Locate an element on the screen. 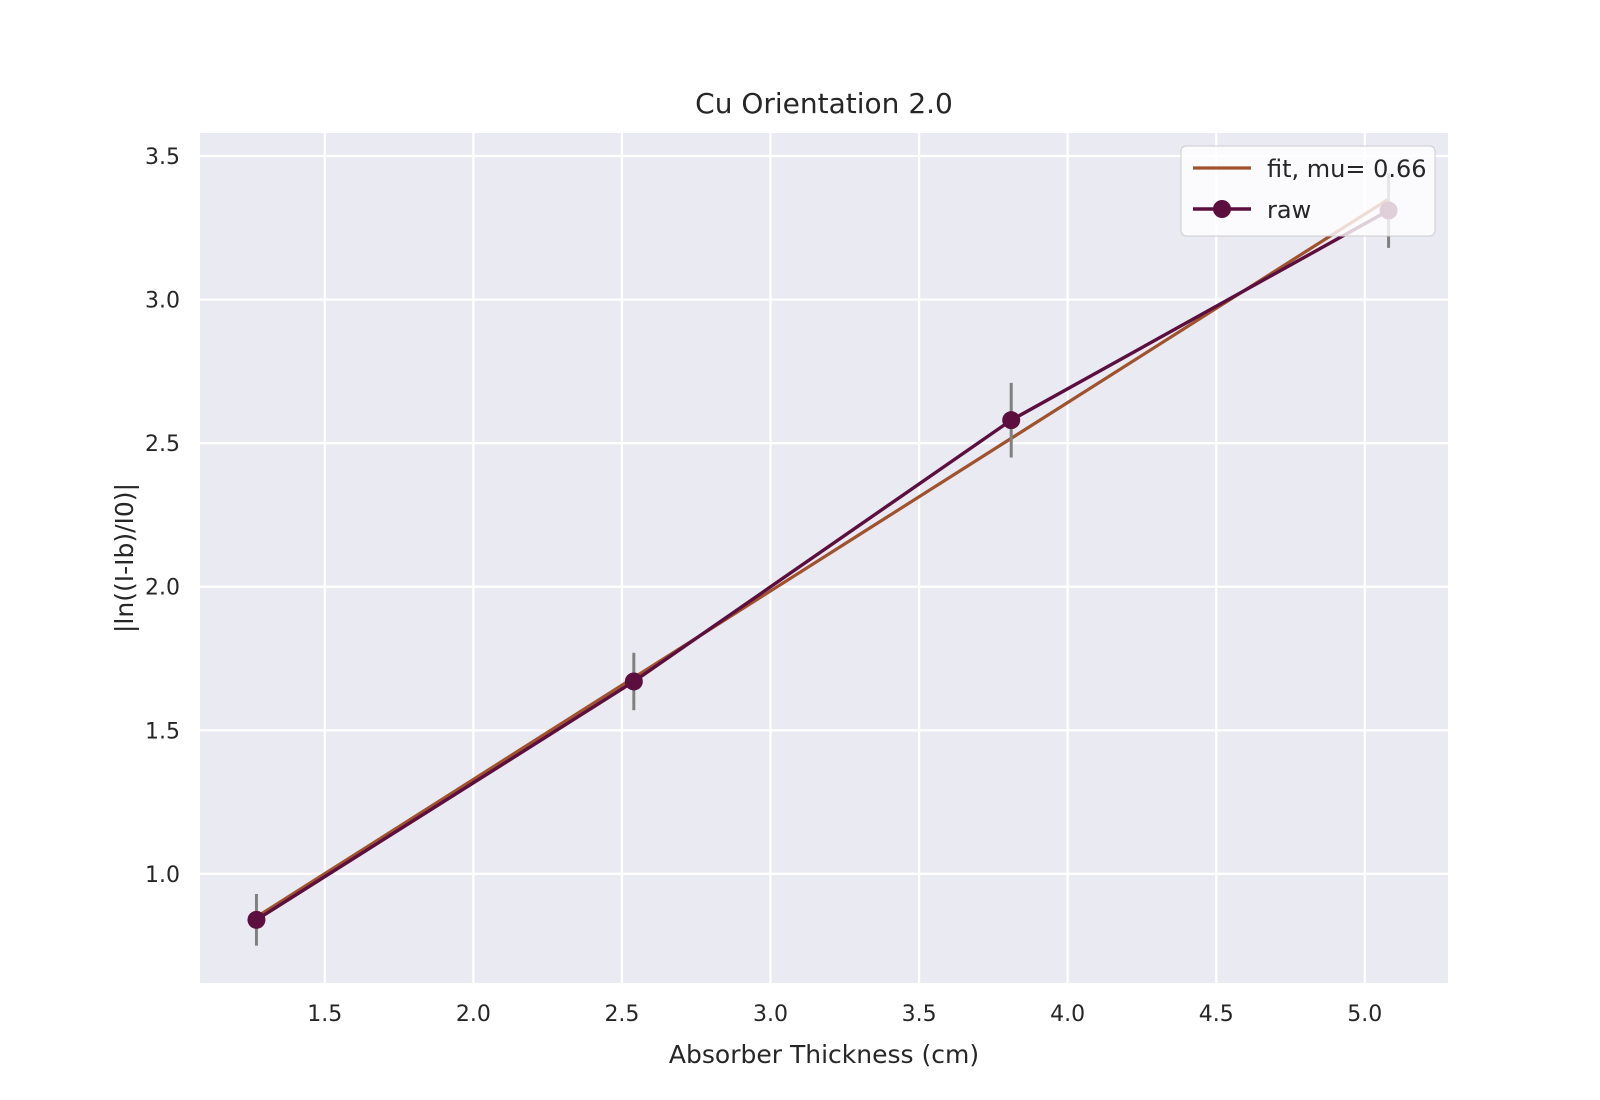 The height and width of the screenshot is (1100, 1600). y-tick-label: 3.5 is located at coordinates (162, 157).